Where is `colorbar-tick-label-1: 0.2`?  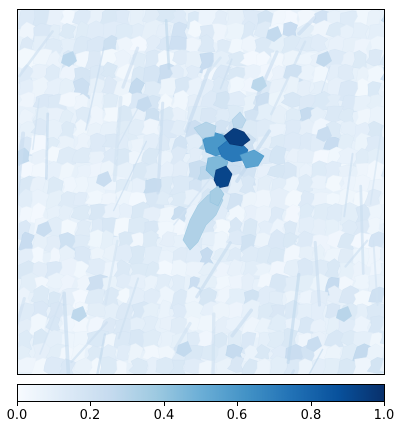 colorbar-tick-label-1: 0.2 is located at coordinates (90, 415).